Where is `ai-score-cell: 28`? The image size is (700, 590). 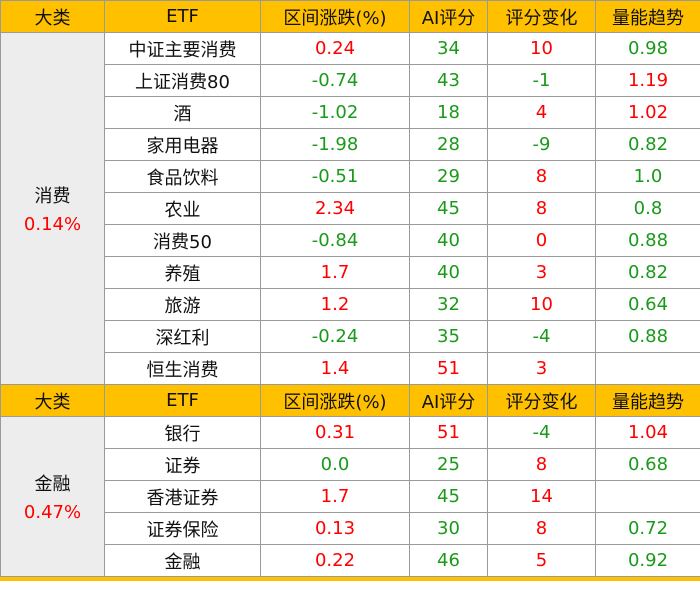
ai-score-cell: 28 is located at coordinates (448, 144).